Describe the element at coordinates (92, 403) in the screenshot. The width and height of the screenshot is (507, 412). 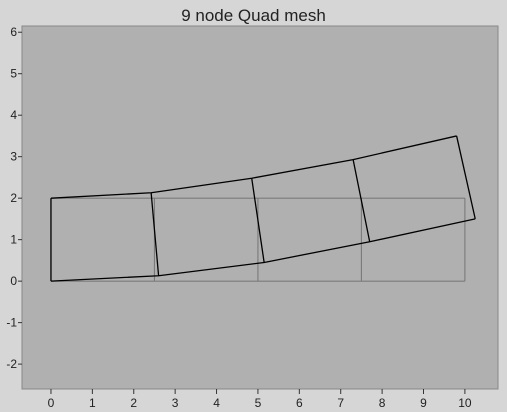
I see `x-tick-label: 1` at that location.